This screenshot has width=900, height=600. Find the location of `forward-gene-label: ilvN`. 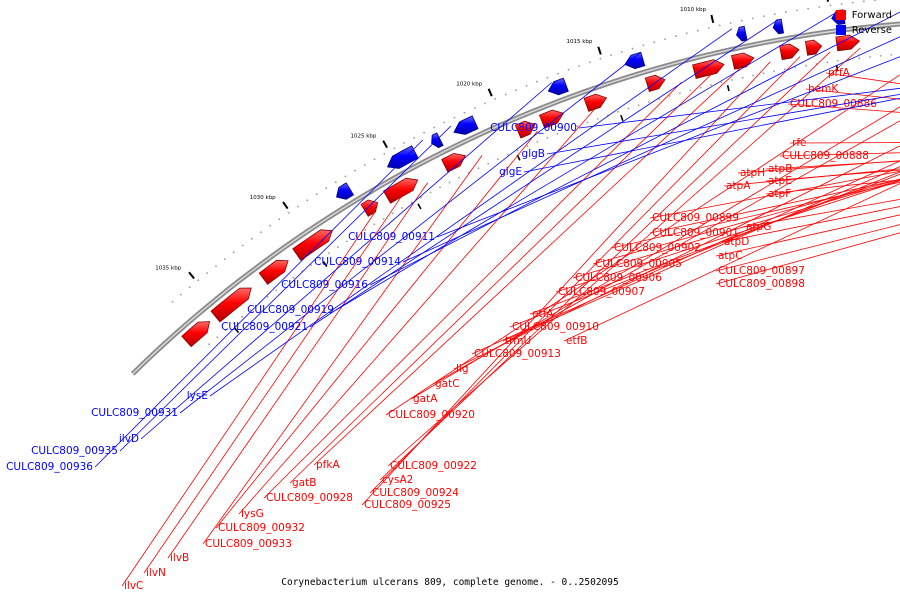

forward-gene-label: ilvN is located at coordinates (156, 573).